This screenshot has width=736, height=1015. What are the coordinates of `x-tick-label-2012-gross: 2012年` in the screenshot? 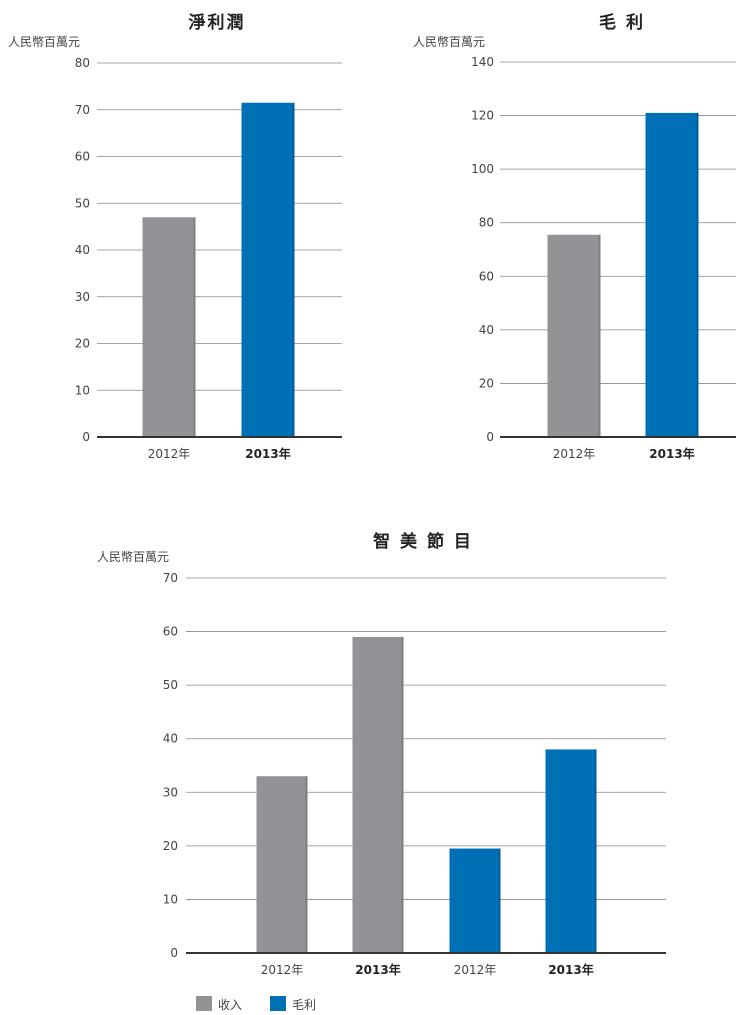 It's located at (475, 970).